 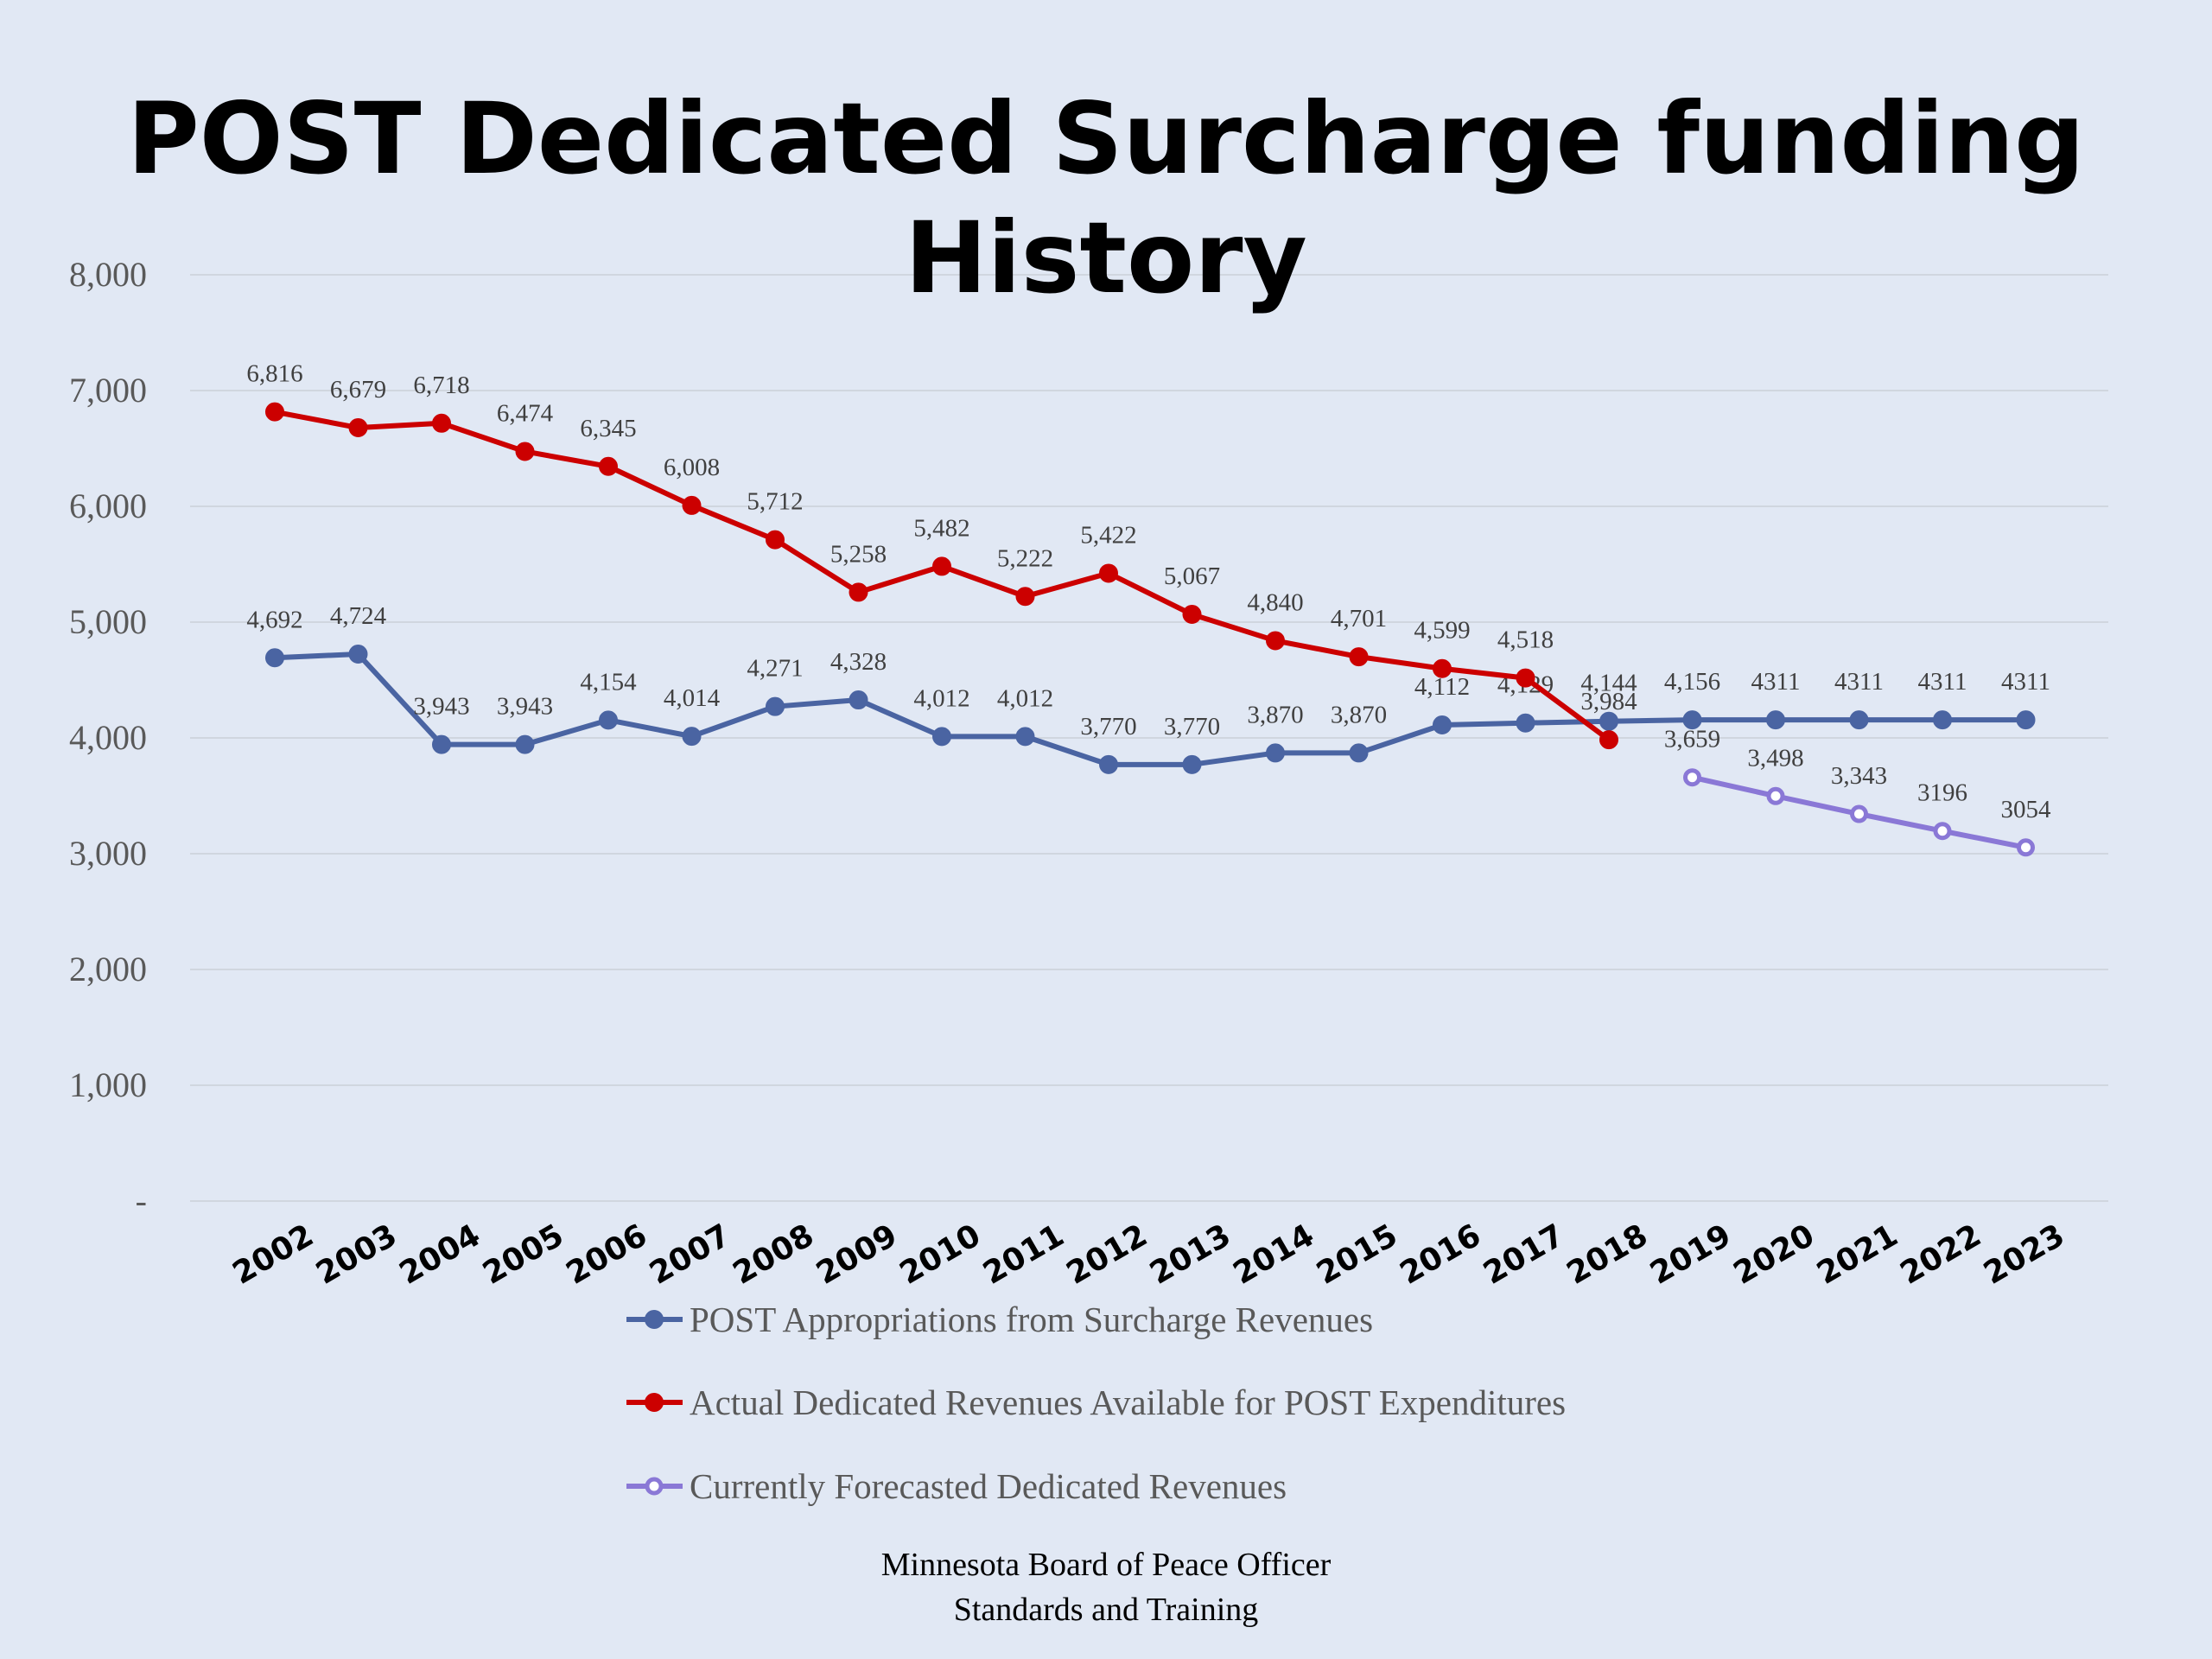 I want to click on data-label: 5,712, so click(x=775, y=502).